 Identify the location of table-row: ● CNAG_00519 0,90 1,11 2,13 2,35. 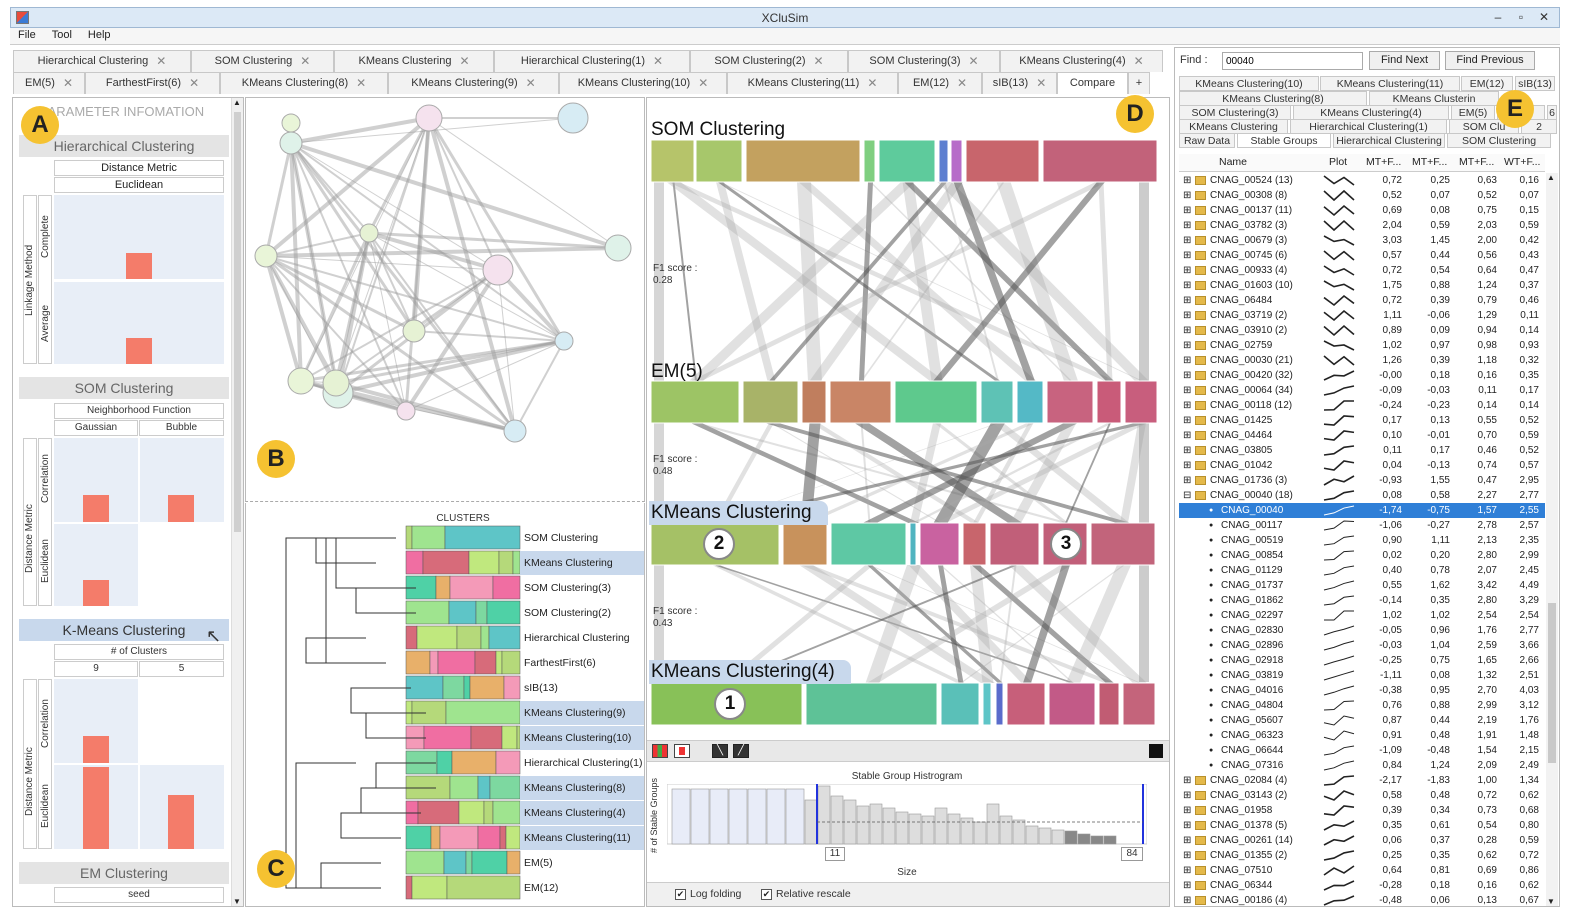
(1362, 540).